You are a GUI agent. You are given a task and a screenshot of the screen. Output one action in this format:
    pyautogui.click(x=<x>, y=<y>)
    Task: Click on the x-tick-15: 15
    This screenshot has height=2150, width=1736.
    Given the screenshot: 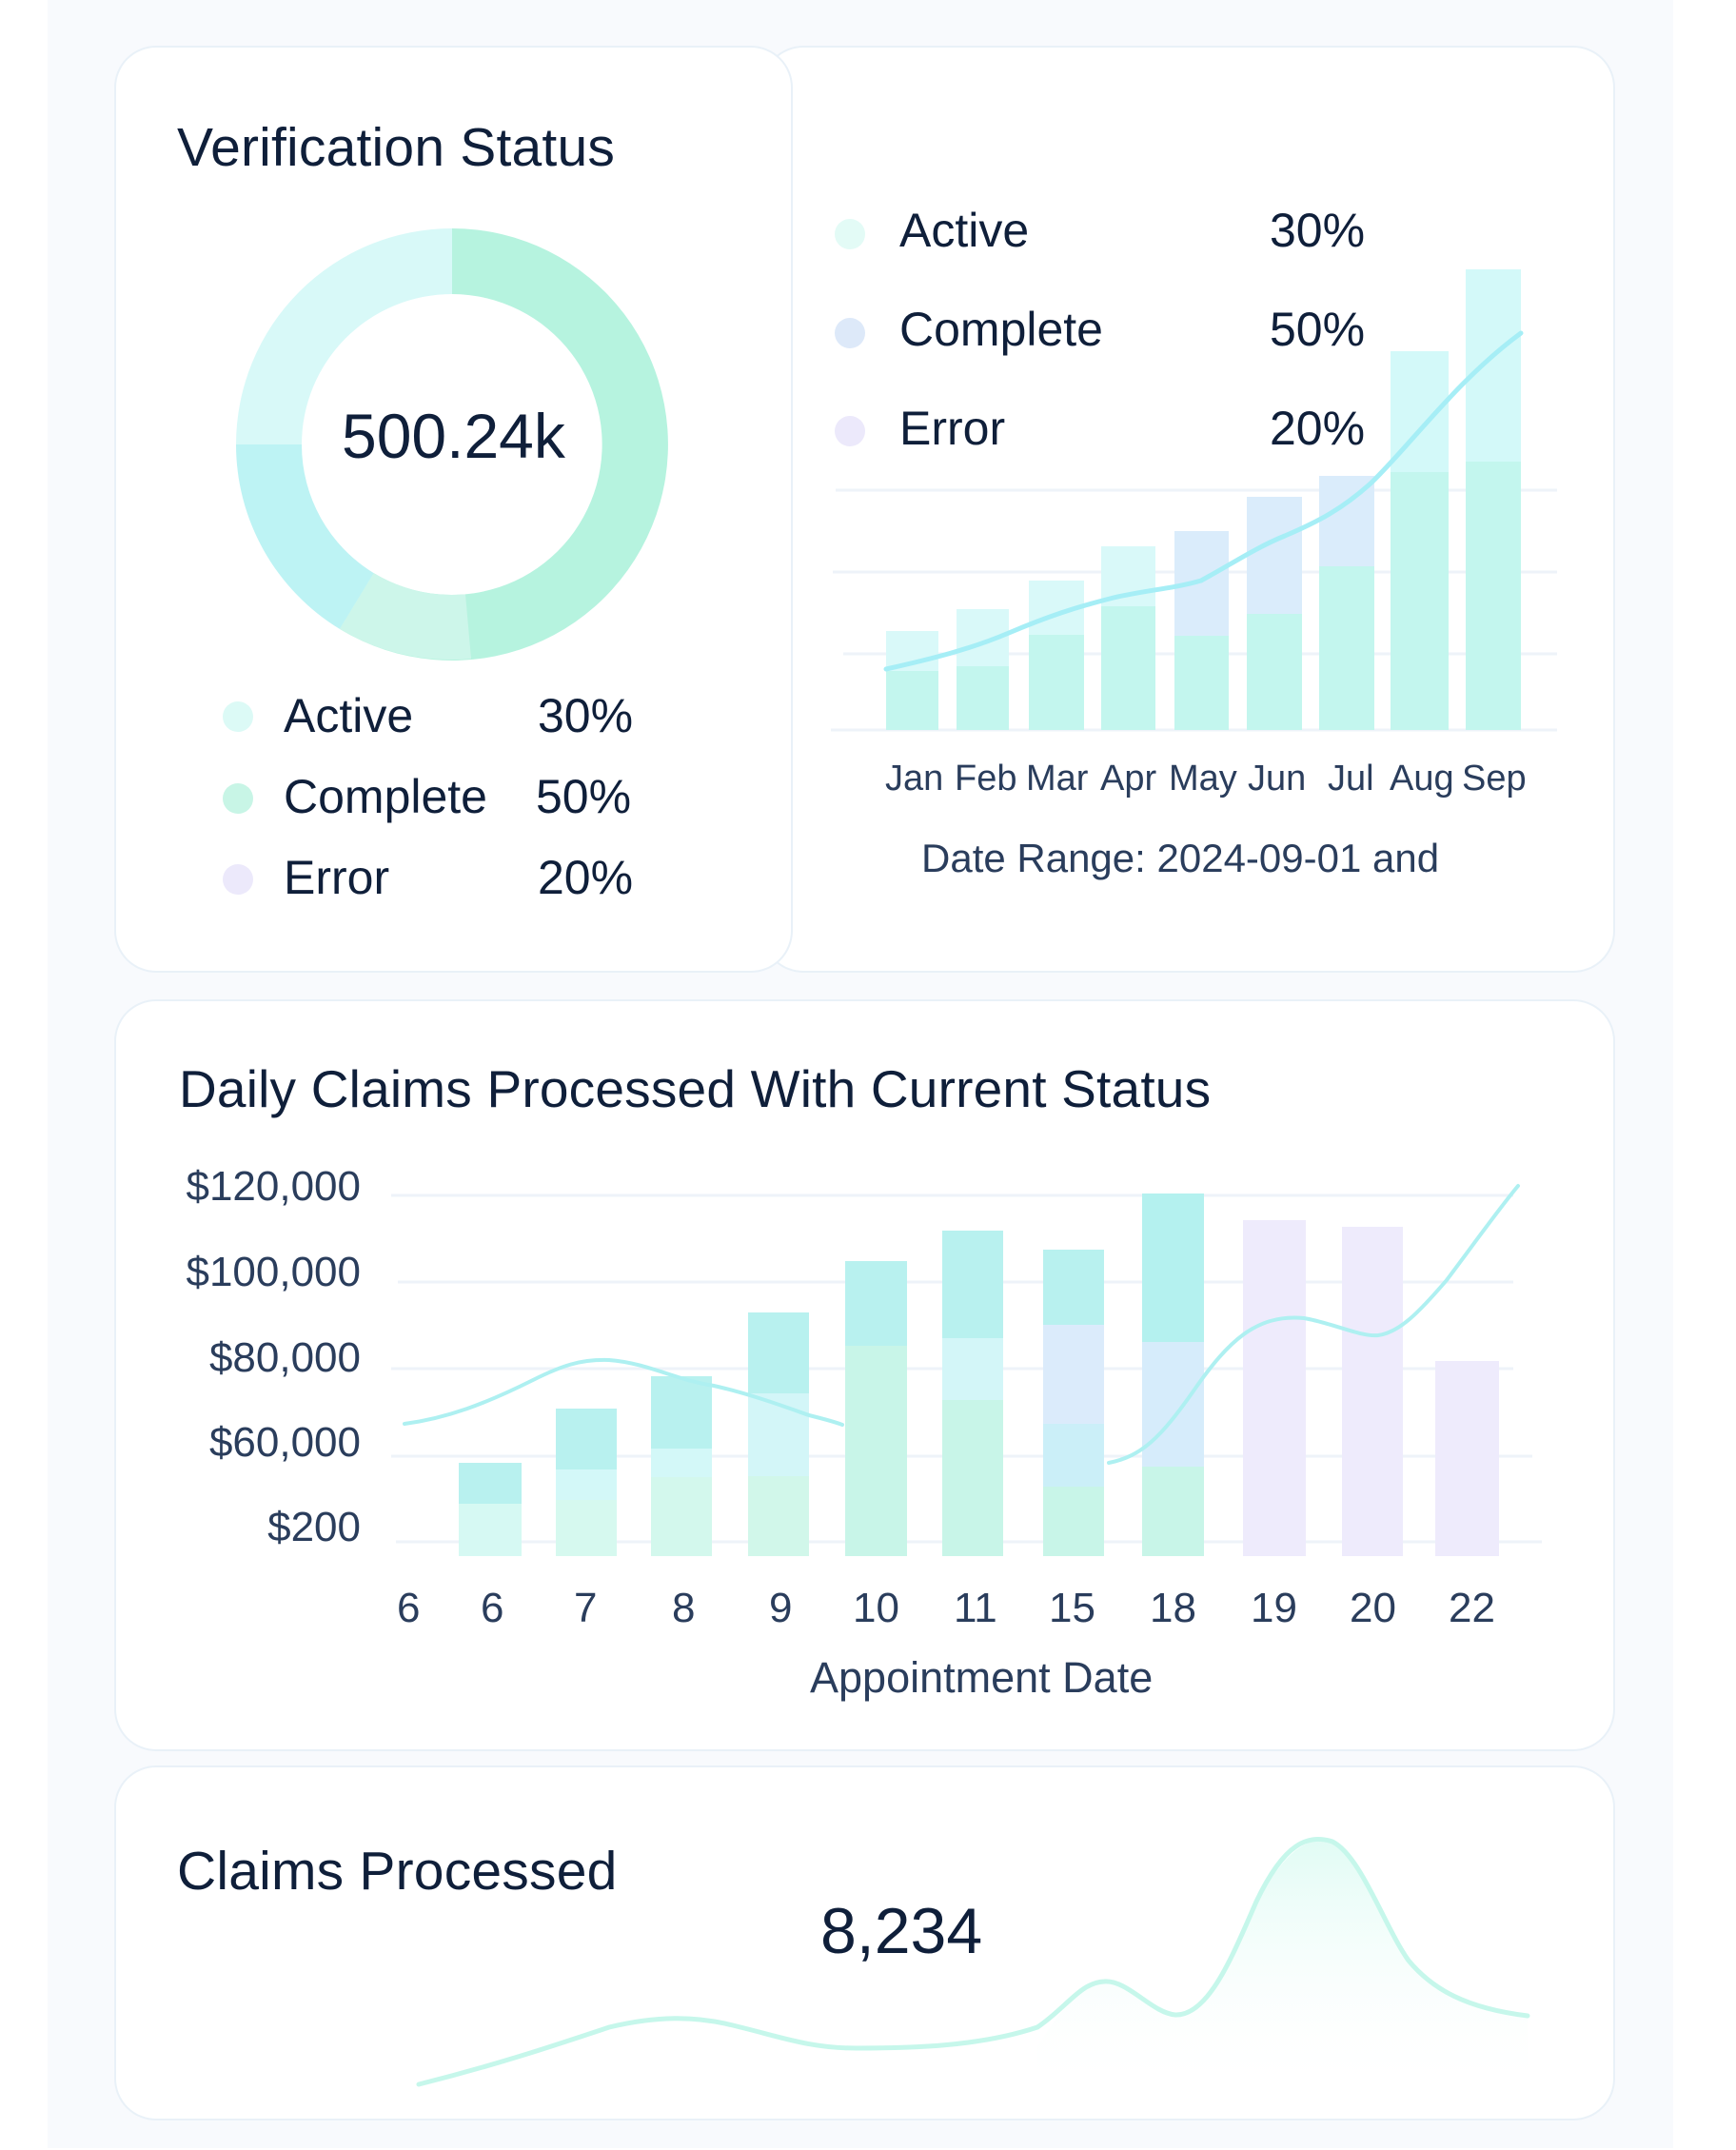 What is the action you would take?
    pyautogui.click(x=1072, y=1608)
    